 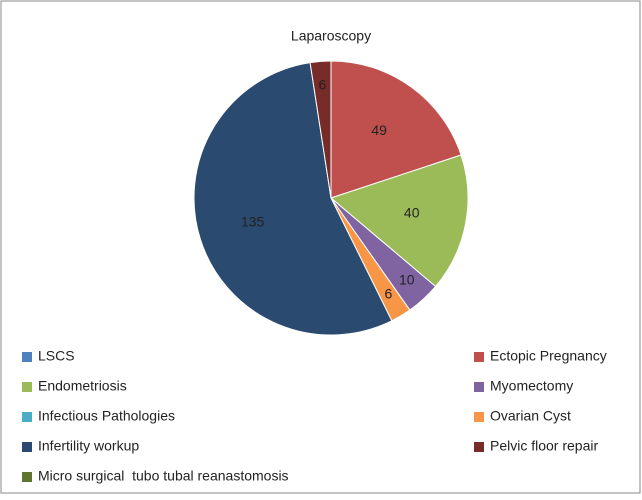 I want to click on data-label: 40, so click(x=412, y=212).